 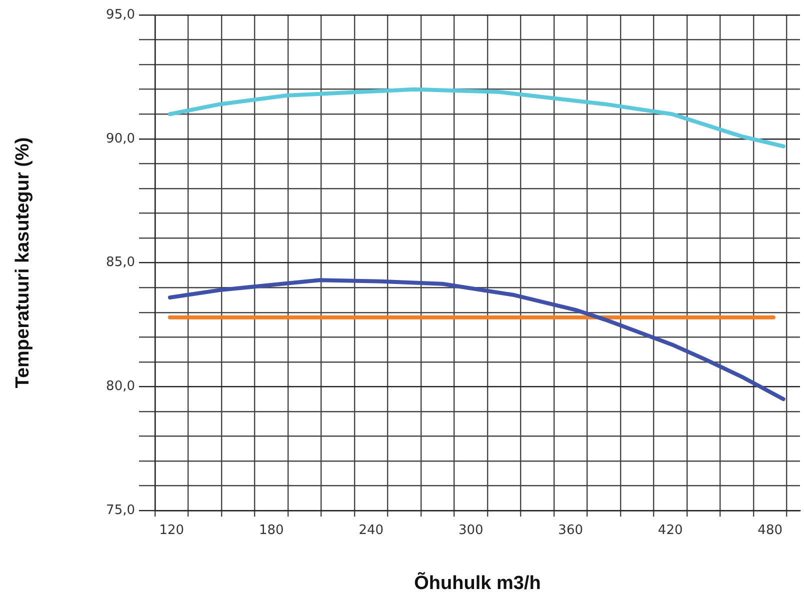 I want to click on y-axis-title: Temperatuuri kasutegur (%), so click(x=23, y=262).